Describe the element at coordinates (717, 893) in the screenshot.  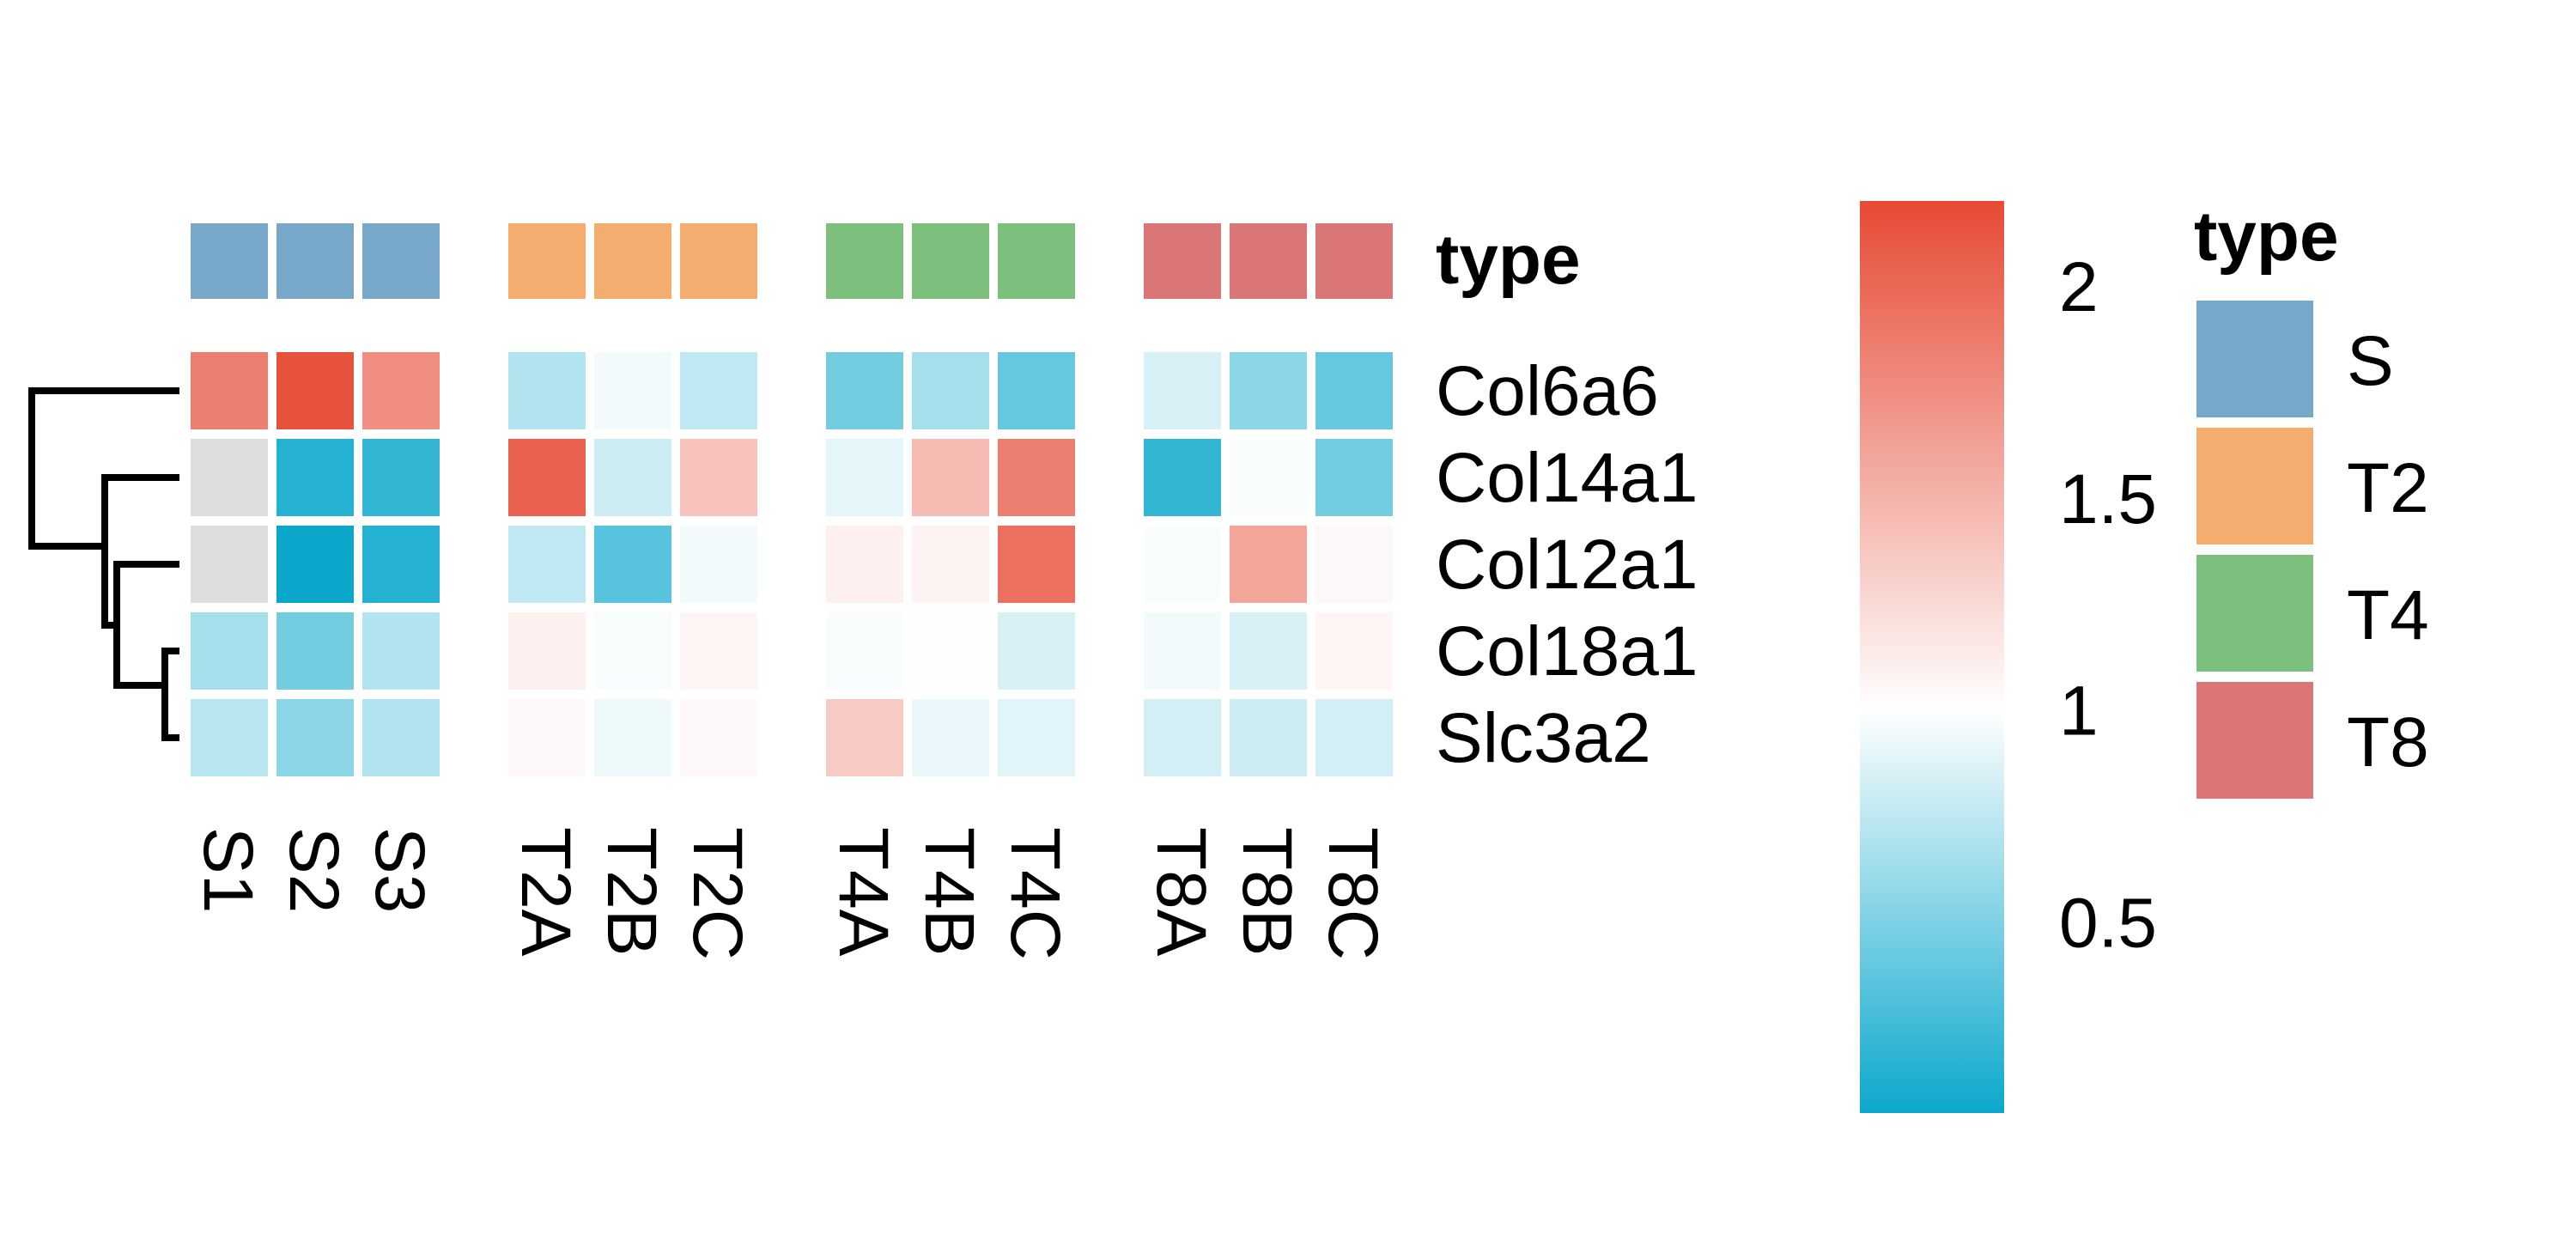
I see `col-label-t2c: T2C` at that location.